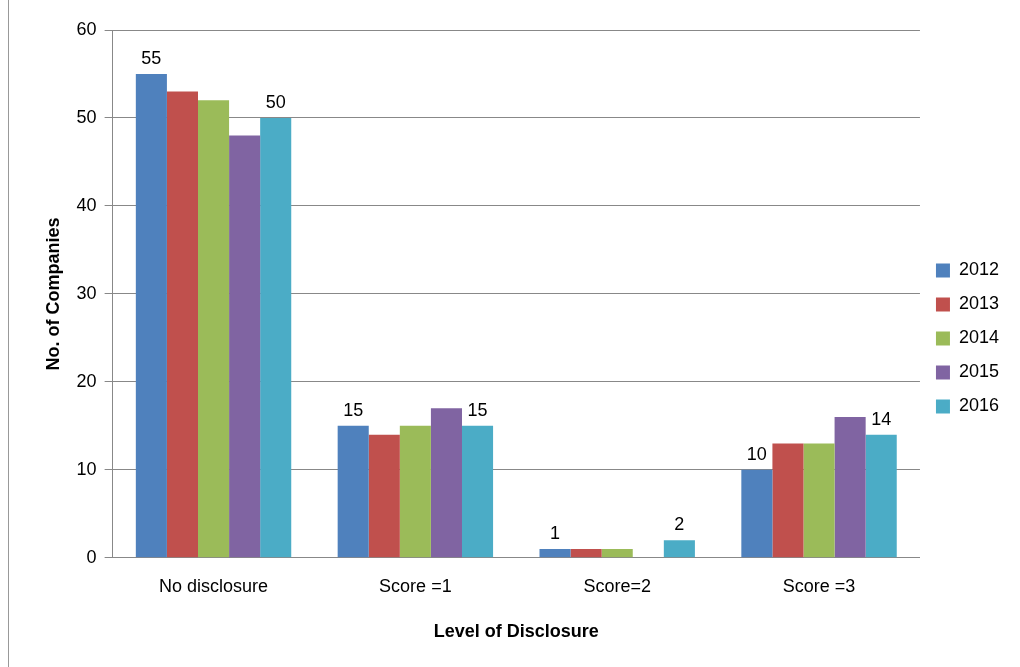 This screenshot has width=1020, height=667. Describe the element at coordinates (978, 269) in the screenshot. I see `legend-label: 2012` at that location.